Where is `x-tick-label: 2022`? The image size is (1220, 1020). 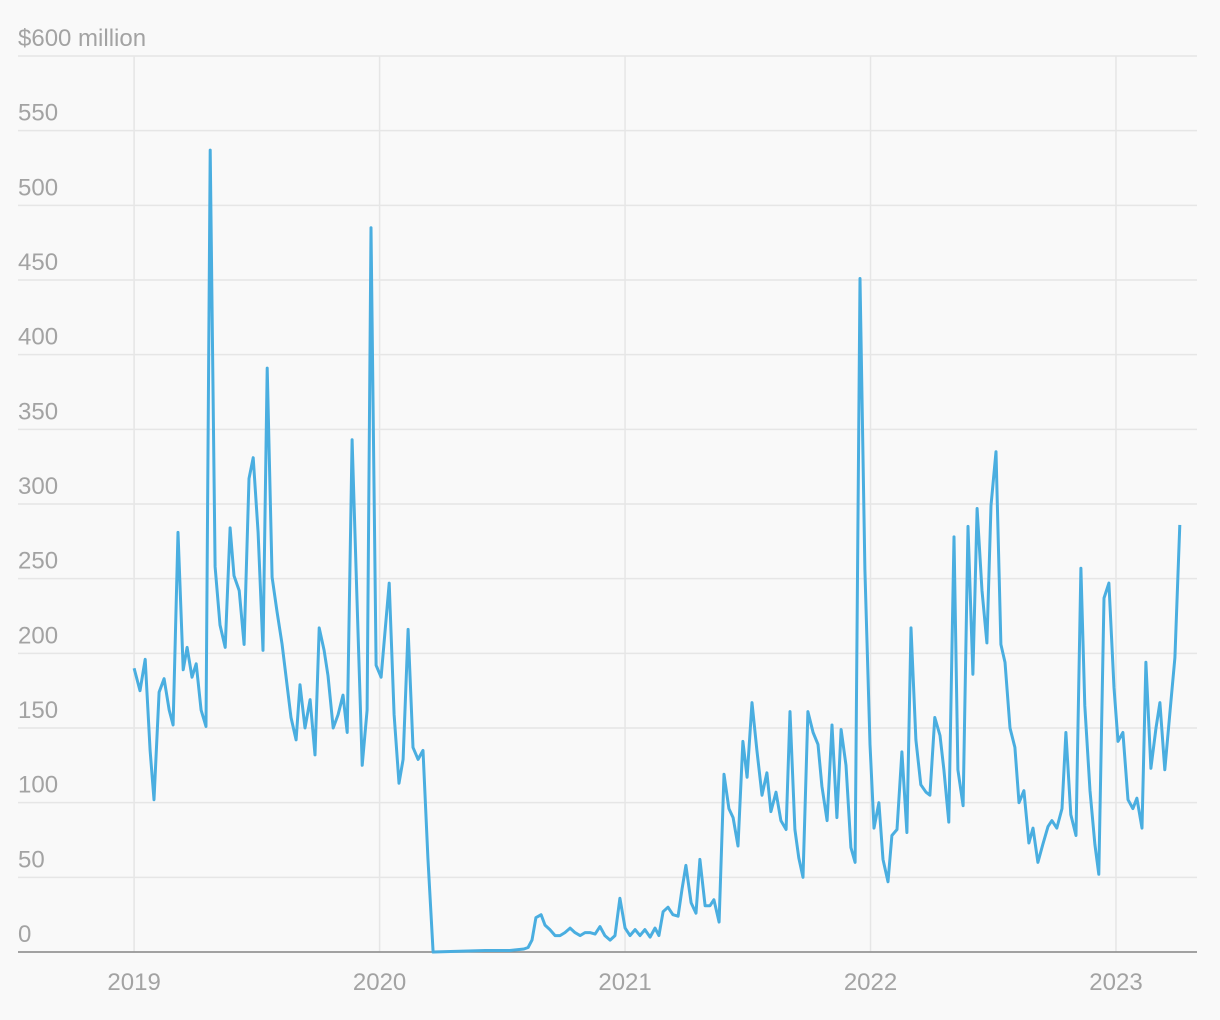
x-tick-label: 2022 is located at coordinates (870, 982).